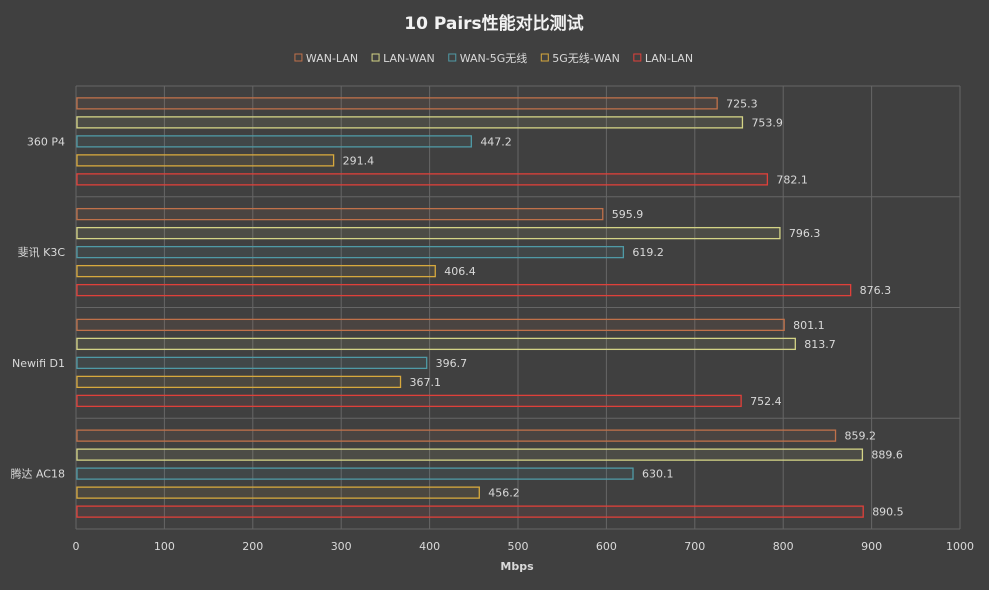 This screenshot has height=590, width=989. What do you see at coordinates (42, 252) in the screenshot?
I see `category-label: 斐讯 K3C` at bounding box center [42, 252].